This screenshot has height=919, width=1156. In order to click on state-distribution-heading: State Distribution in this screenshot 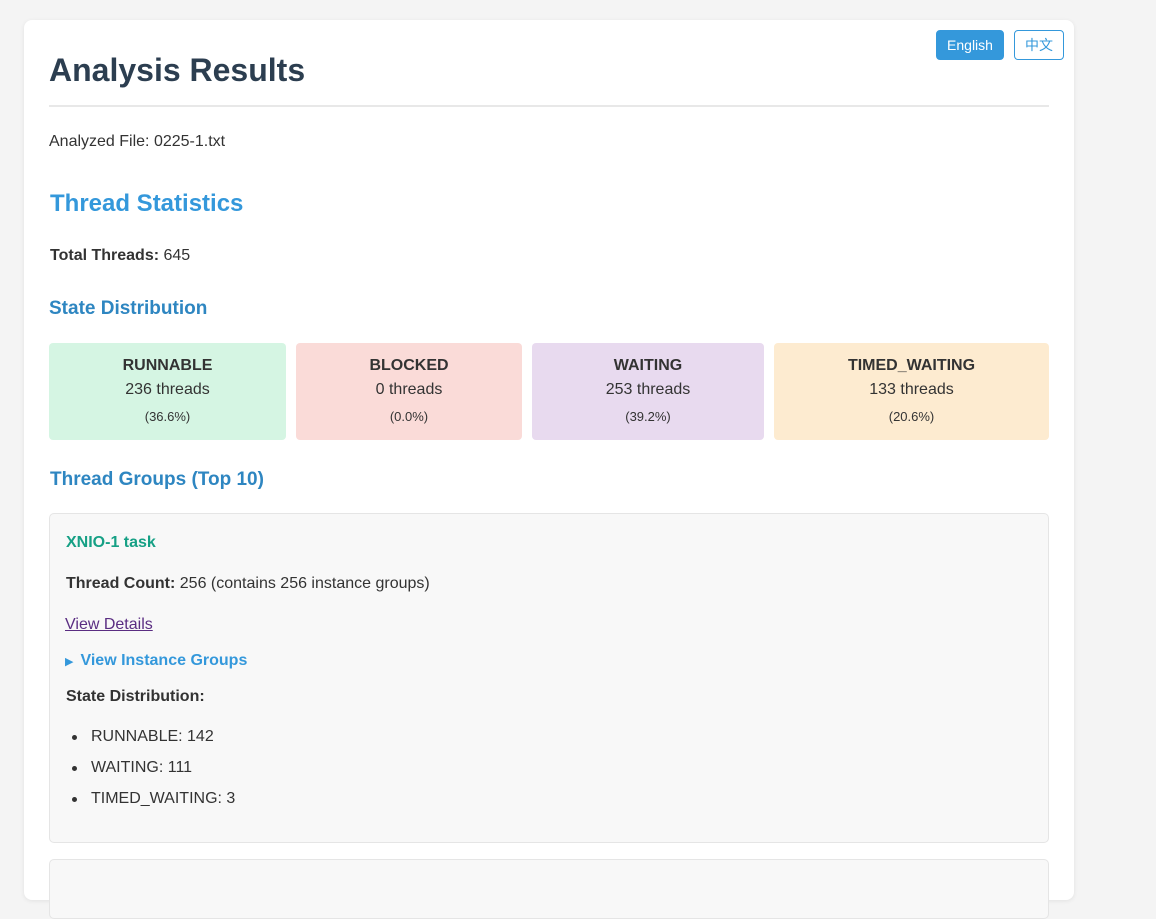, I will do `click(128, 308)`.